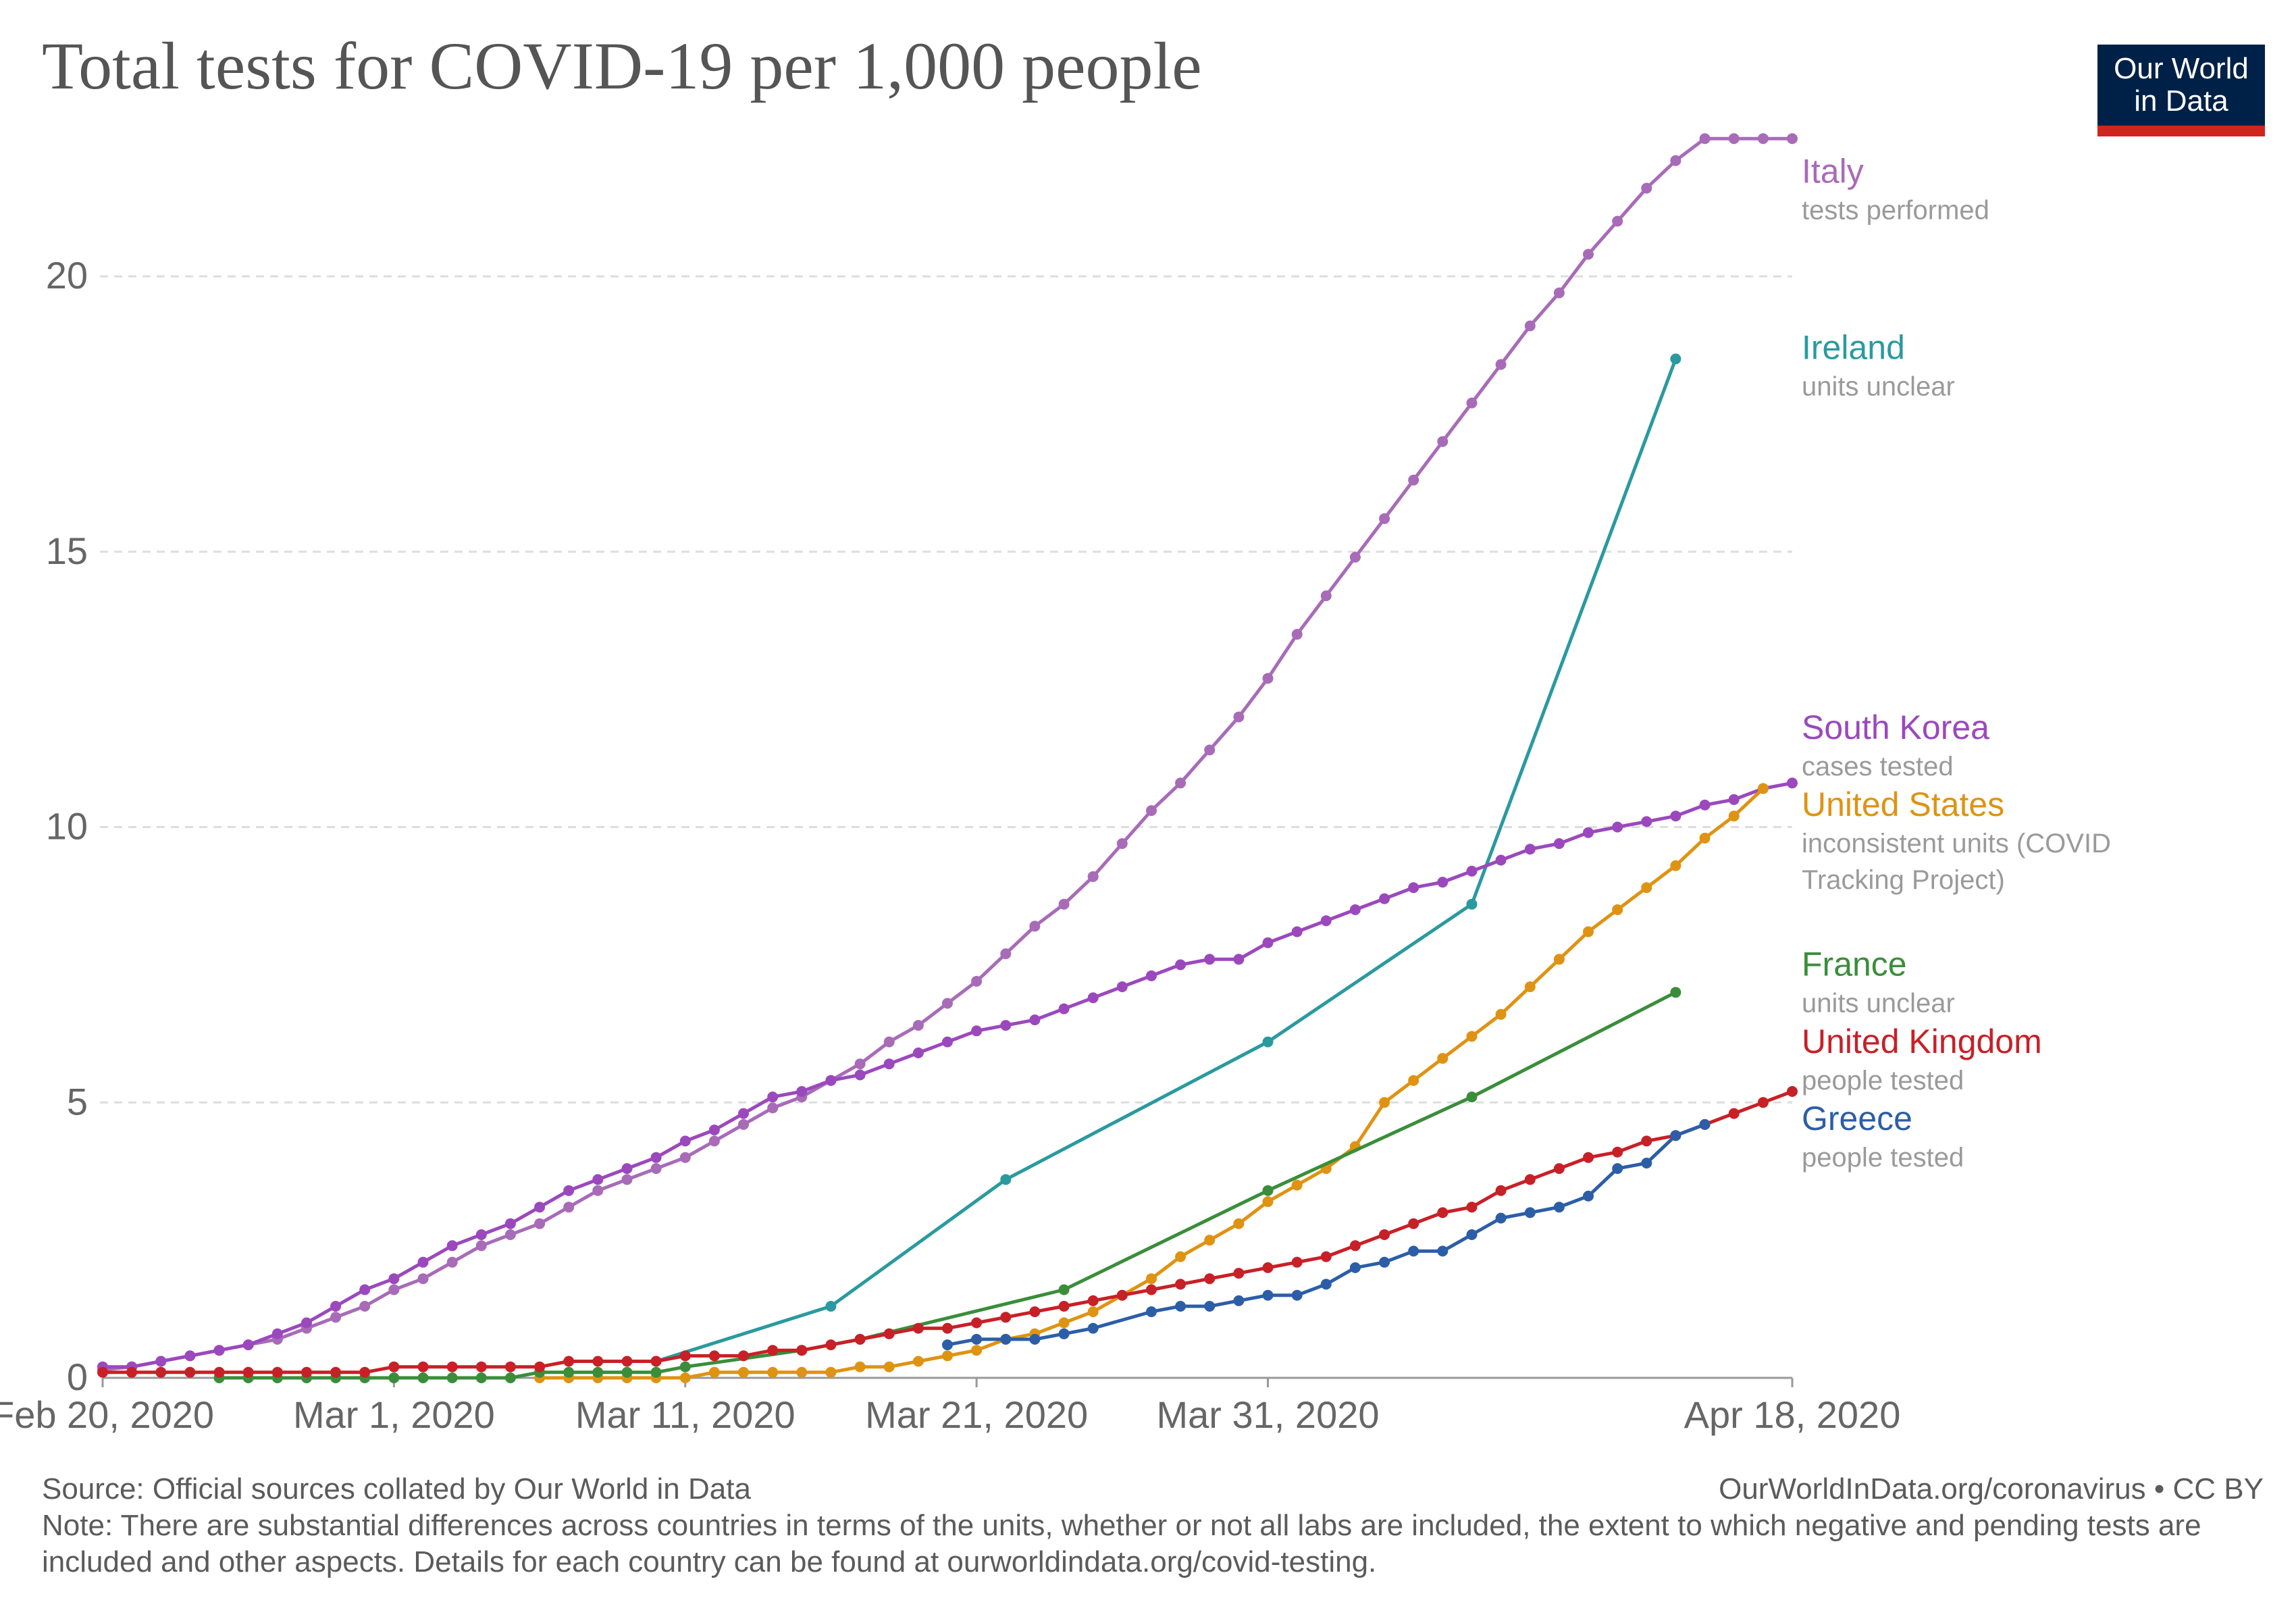  I want to click on owid-logo: Our World in Data, so click(2181, 91).